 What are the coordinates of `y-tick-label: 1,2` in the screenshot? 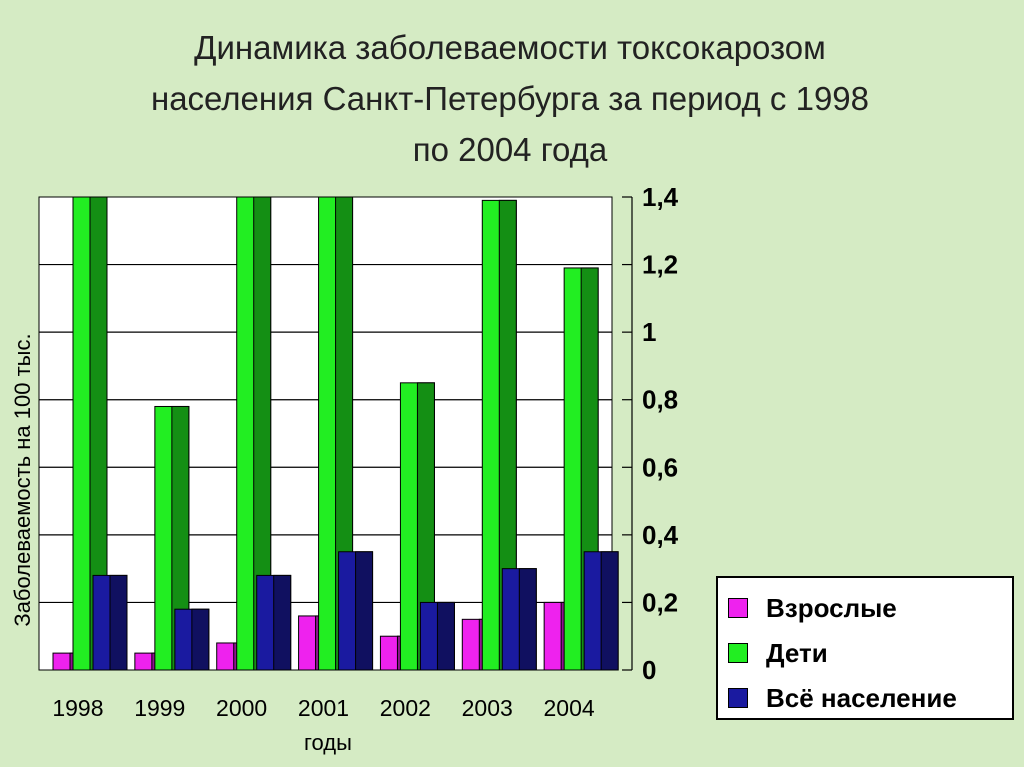 It's located at (660, 265).